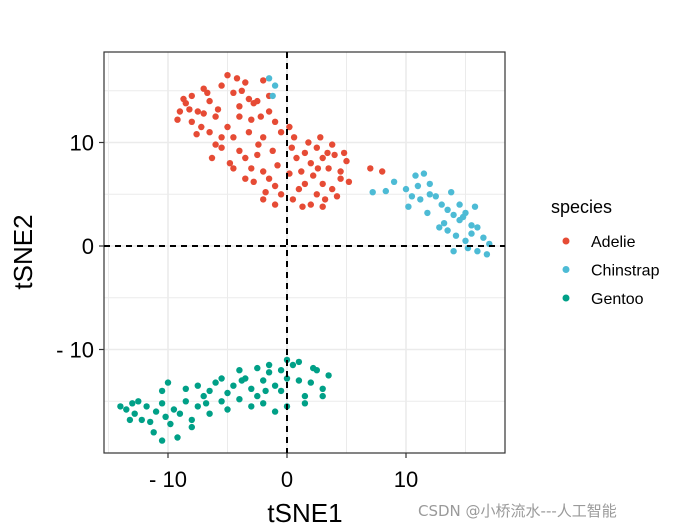 The width and height of the screenshot is (683, 530). What do you see at coordinates (566, 298) in the screenshot?
I see `legend-key-gentoo` at bounding box center [566, 298].